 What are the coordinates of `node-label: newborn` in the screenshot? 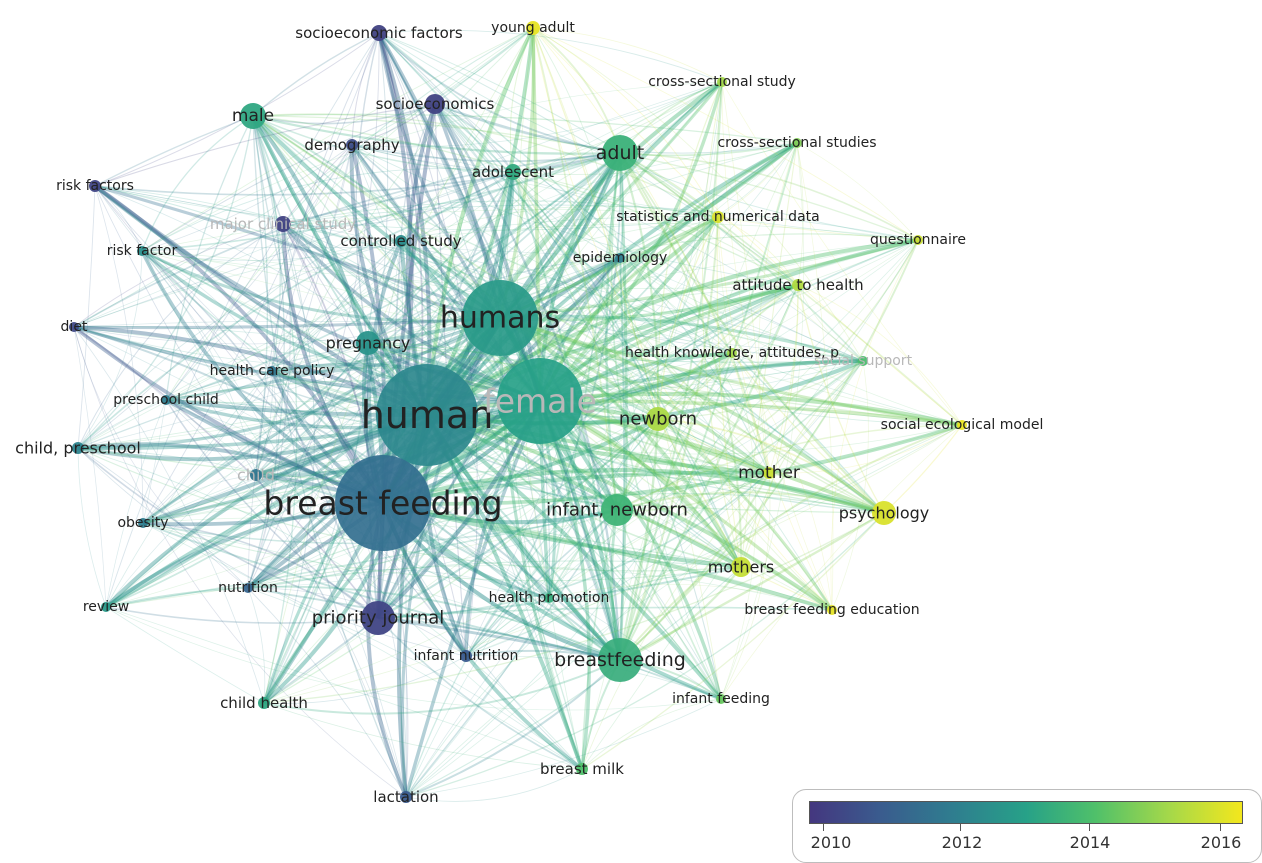 It's located at (658, 419).